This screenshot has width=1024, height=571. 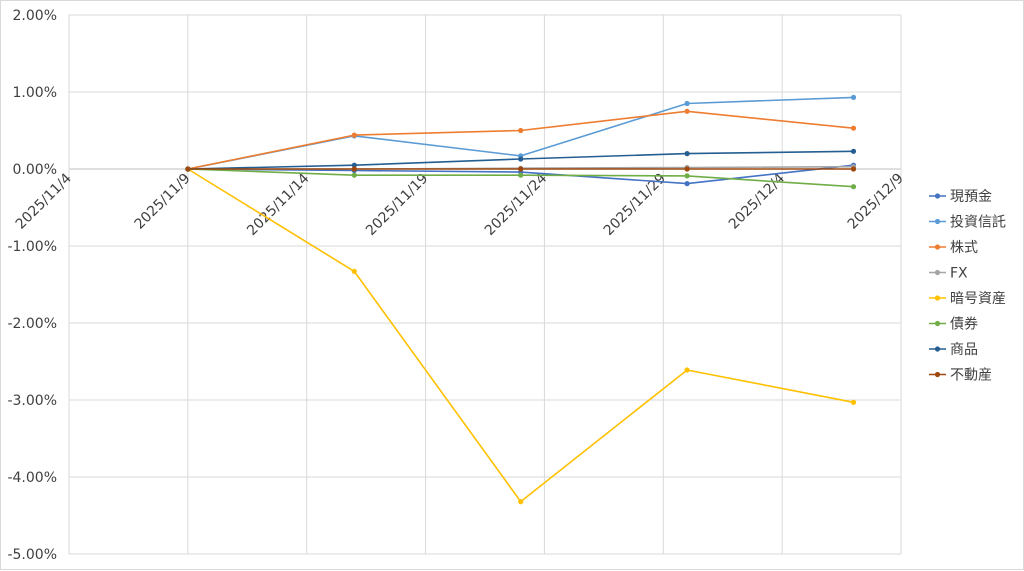 I want to click on legend-item: 投資信託, so click(x=967, y=223).